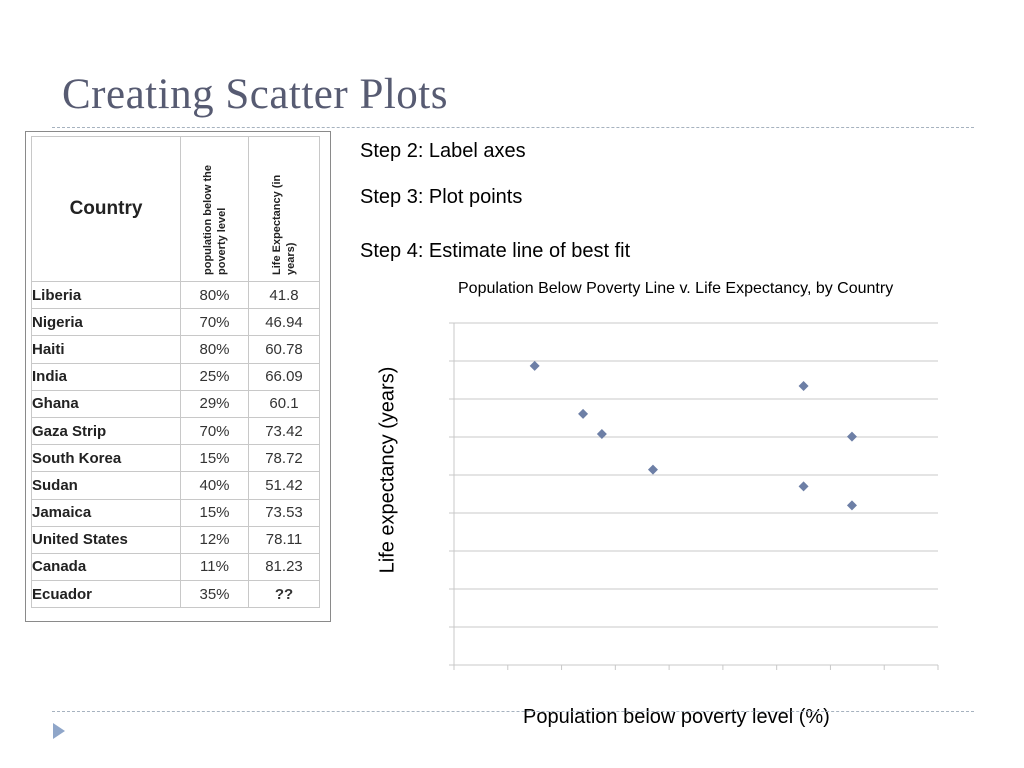  I want to click on cell-country: Canada, so click(106, 567).